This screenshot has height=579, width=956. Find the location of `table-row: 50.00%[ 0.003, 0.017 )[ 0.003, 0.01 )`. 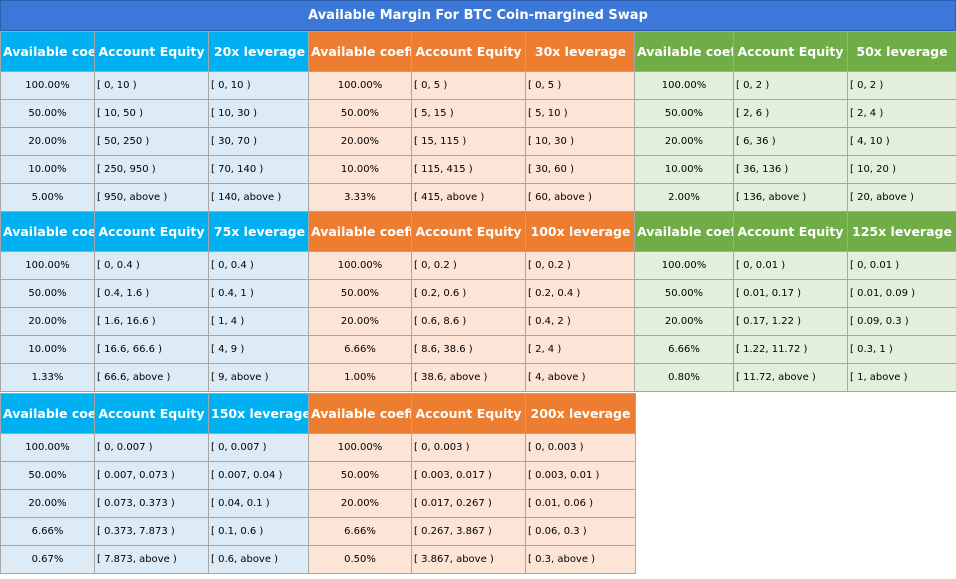

table-row: 50.00%[ 0.003, 0.017 )[ 0.003, 0.01 ) is located at coordinates (472, 475).